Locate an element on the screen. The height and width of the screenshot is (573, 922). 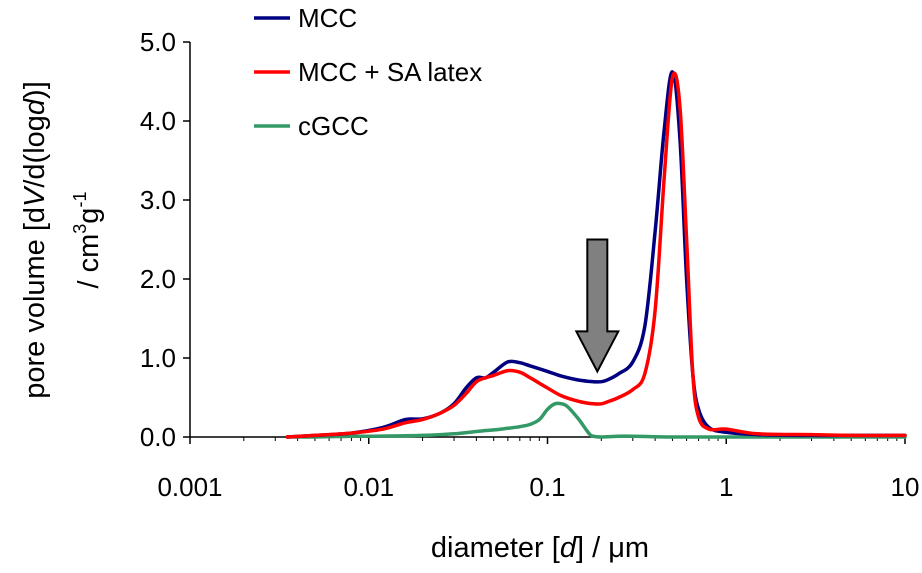
x-tick-label: 0.1 is located at coordinates (547, 487).